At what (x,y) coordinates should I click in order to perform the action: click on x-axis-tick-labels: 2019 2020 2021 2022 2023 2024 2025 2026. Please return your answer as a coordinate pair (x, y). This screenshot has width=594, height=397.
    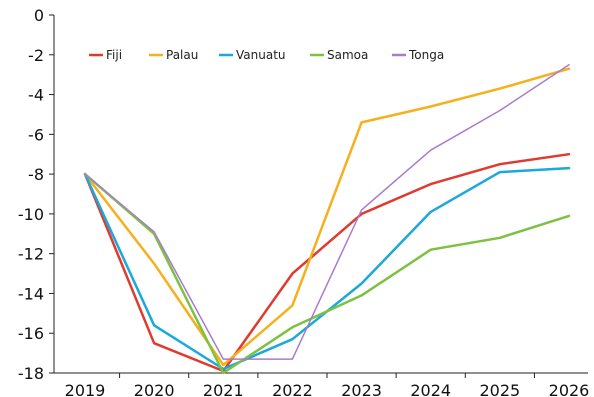
    Looking at the image, I should click on (327, 389).